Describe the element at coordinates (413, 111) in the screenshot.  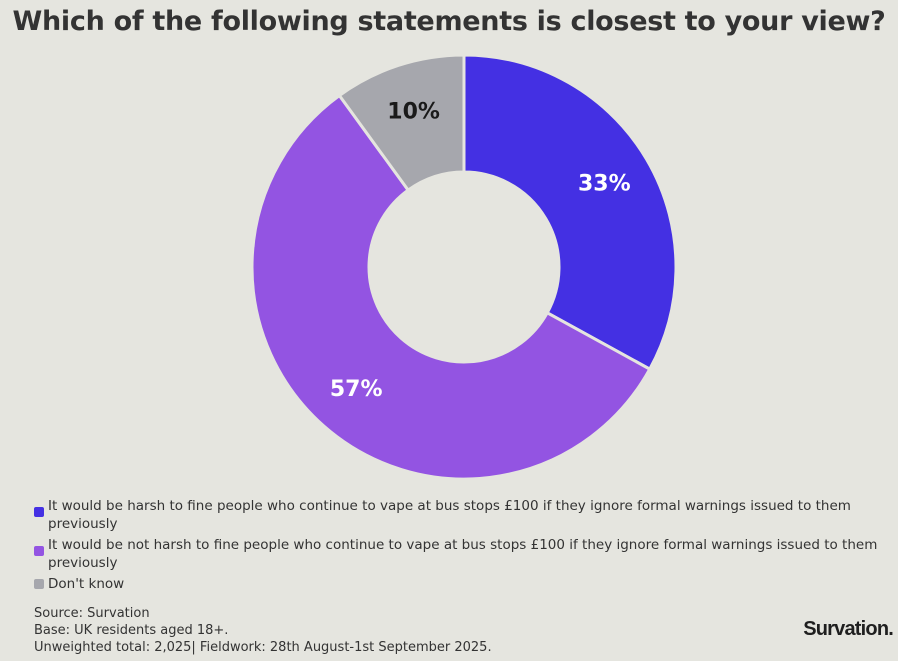
I see `slice-label-dont-know: 10%` at that location.